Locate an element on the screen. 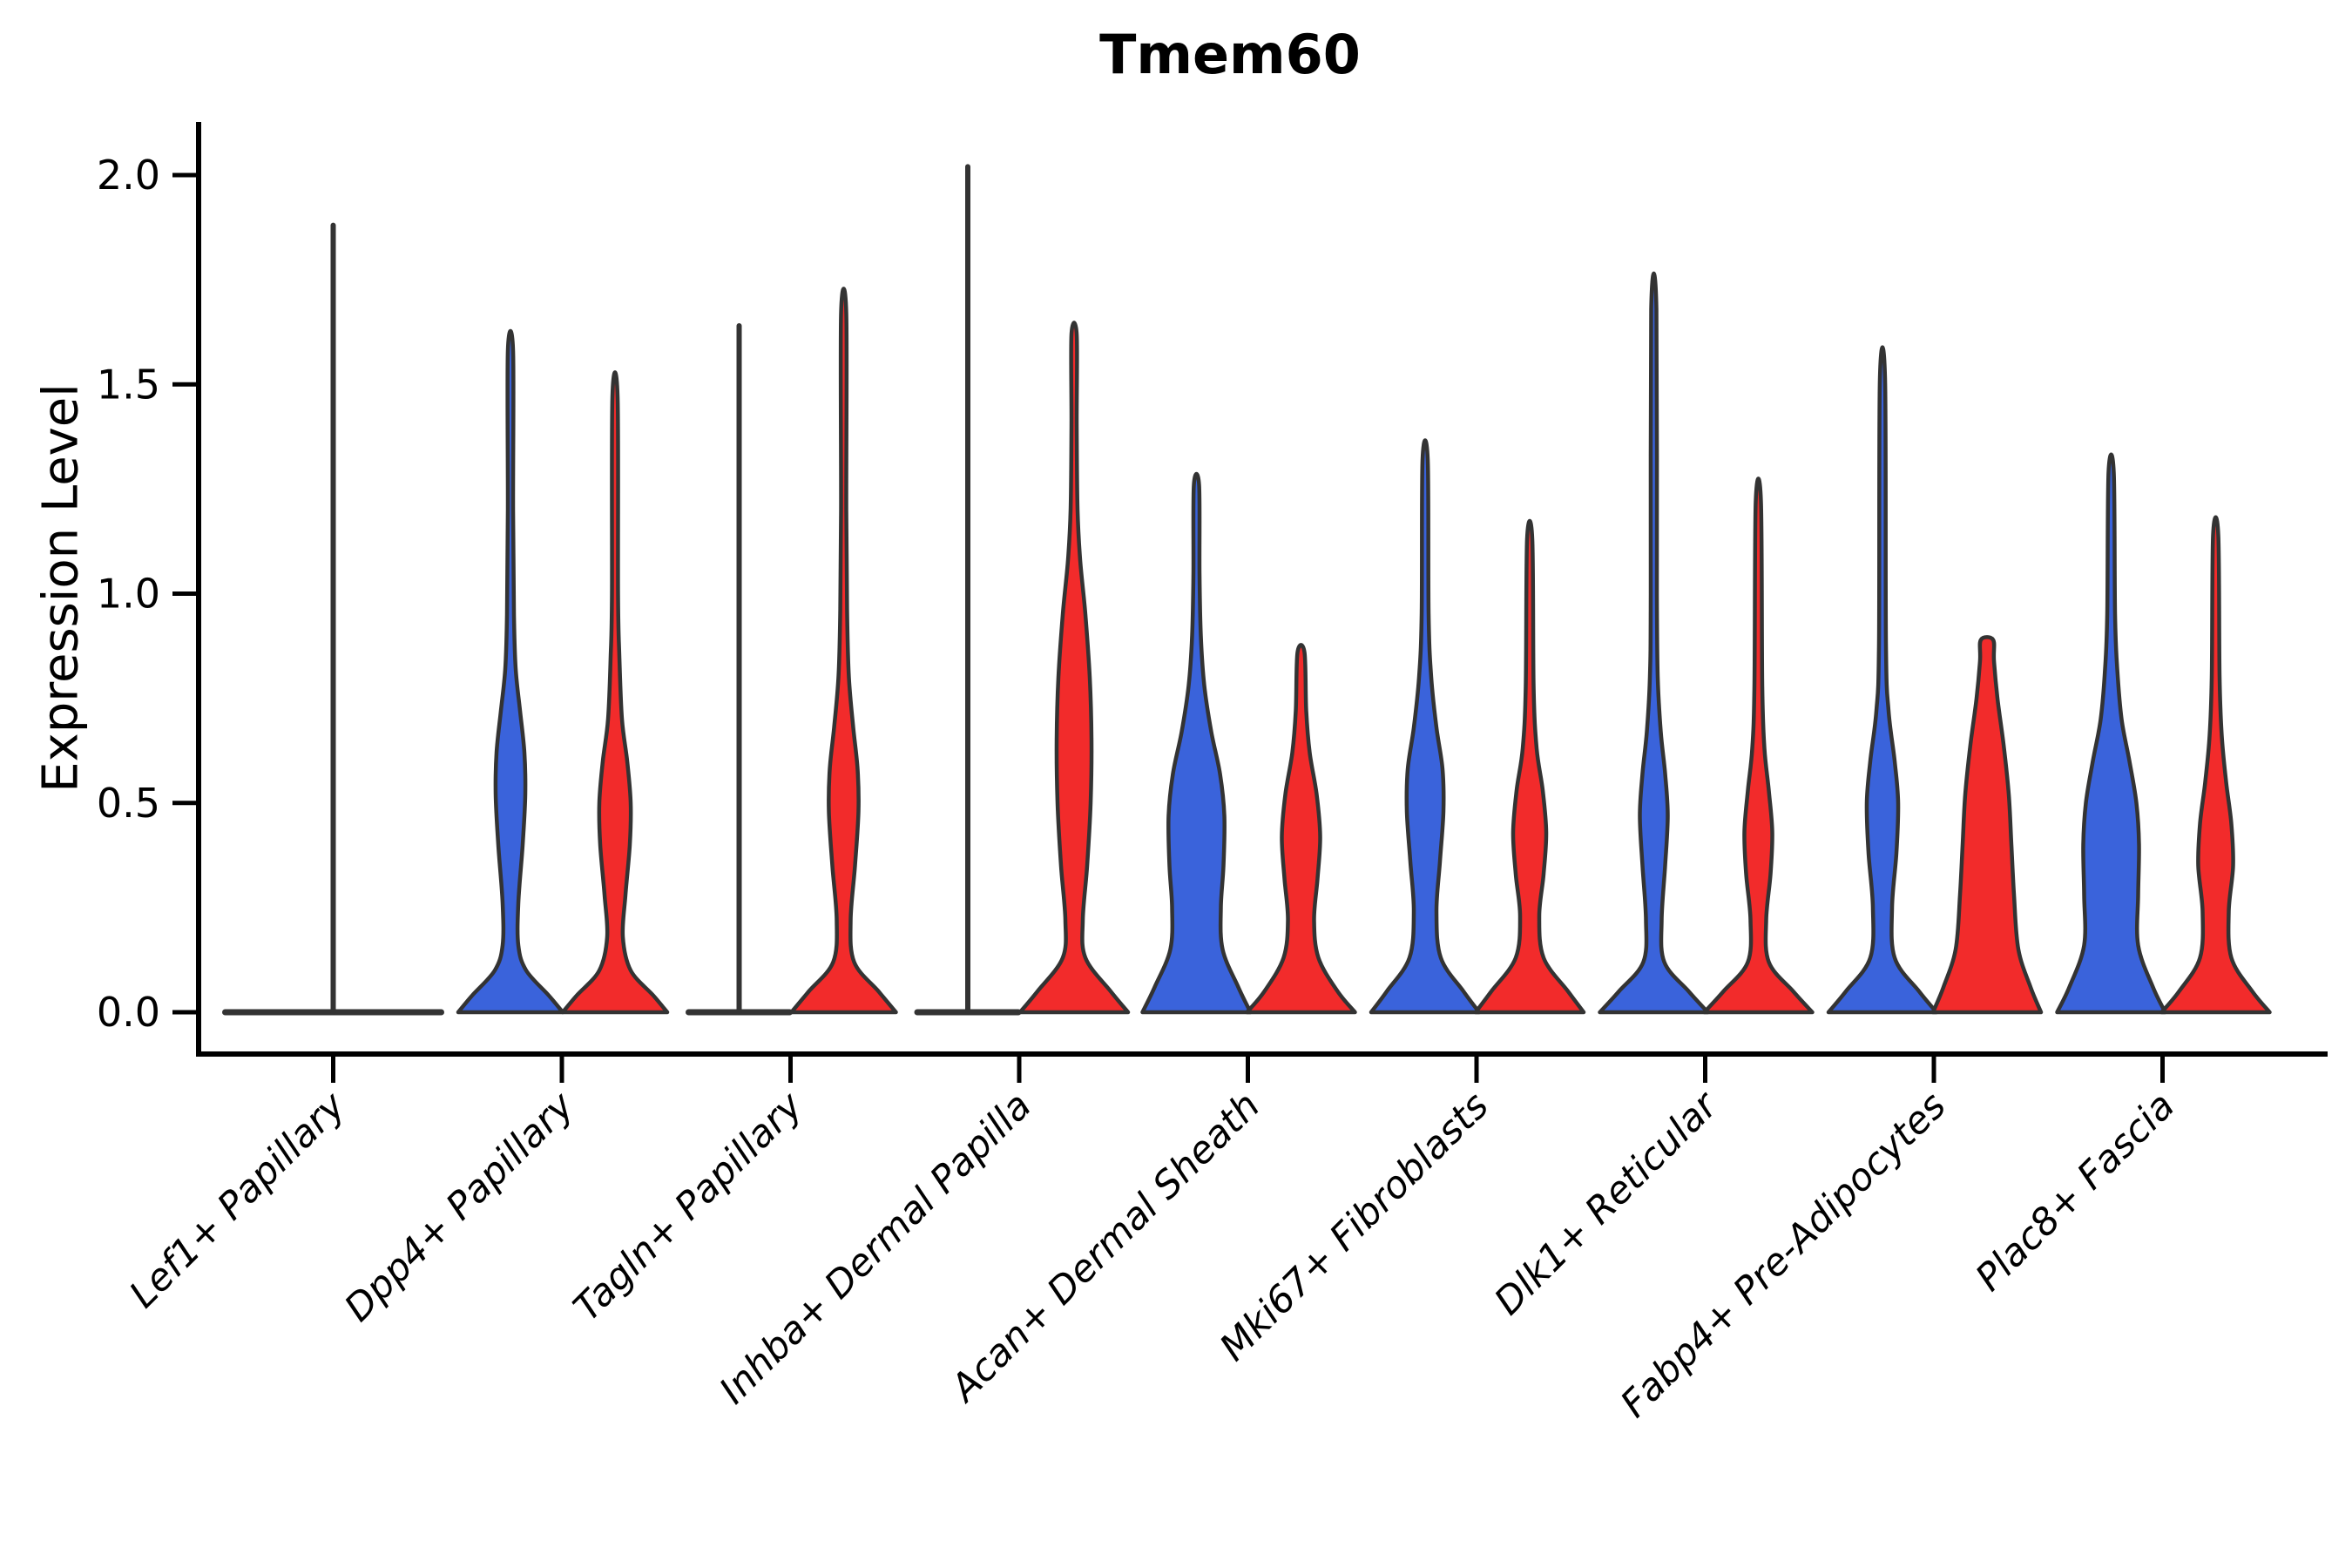 This screenshot has width=2352, height=1568. chart-title: Tmem60 is located at coordinates (1230, 54).